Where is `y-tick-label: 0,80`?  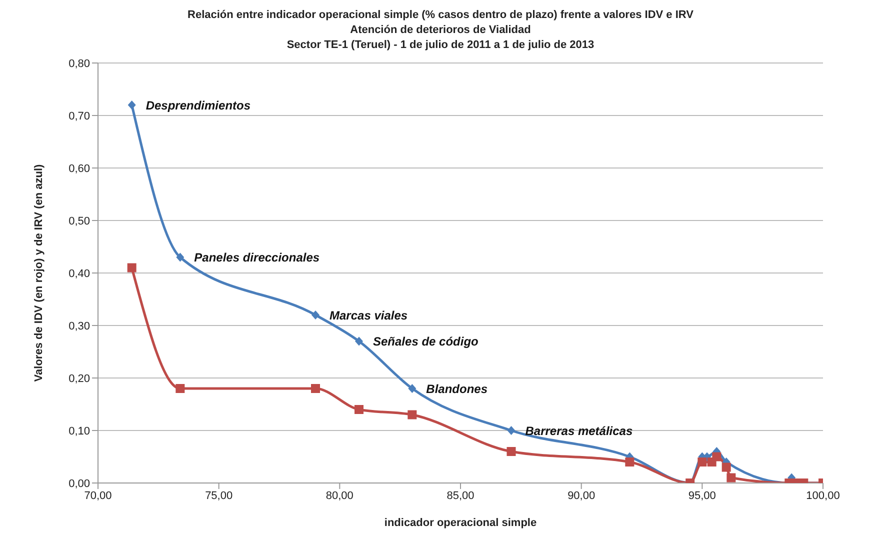
y-tick-label: 0,80 is located at coordinates (79, 64).